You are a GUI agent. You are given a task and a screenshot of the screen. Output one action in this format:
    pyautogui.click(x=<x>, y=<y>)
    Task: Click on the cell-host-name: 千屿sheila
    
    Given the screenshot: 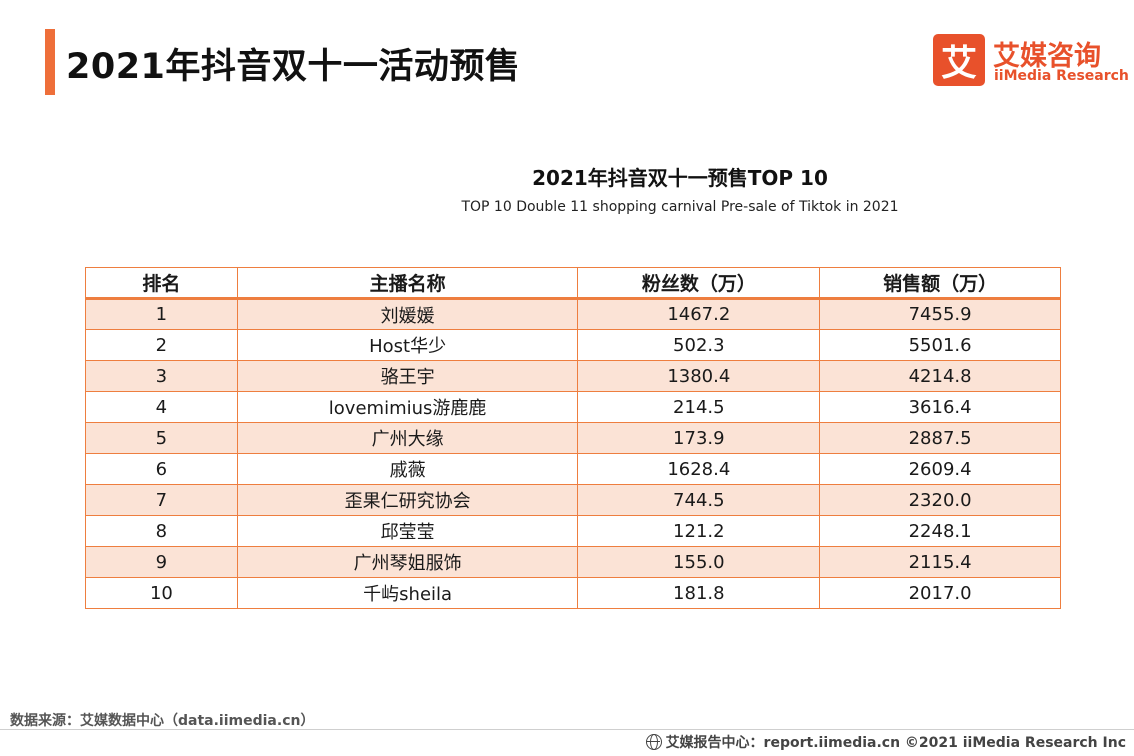 What is the action you would take?
    pyautogui.click(x=407, y=593)
    